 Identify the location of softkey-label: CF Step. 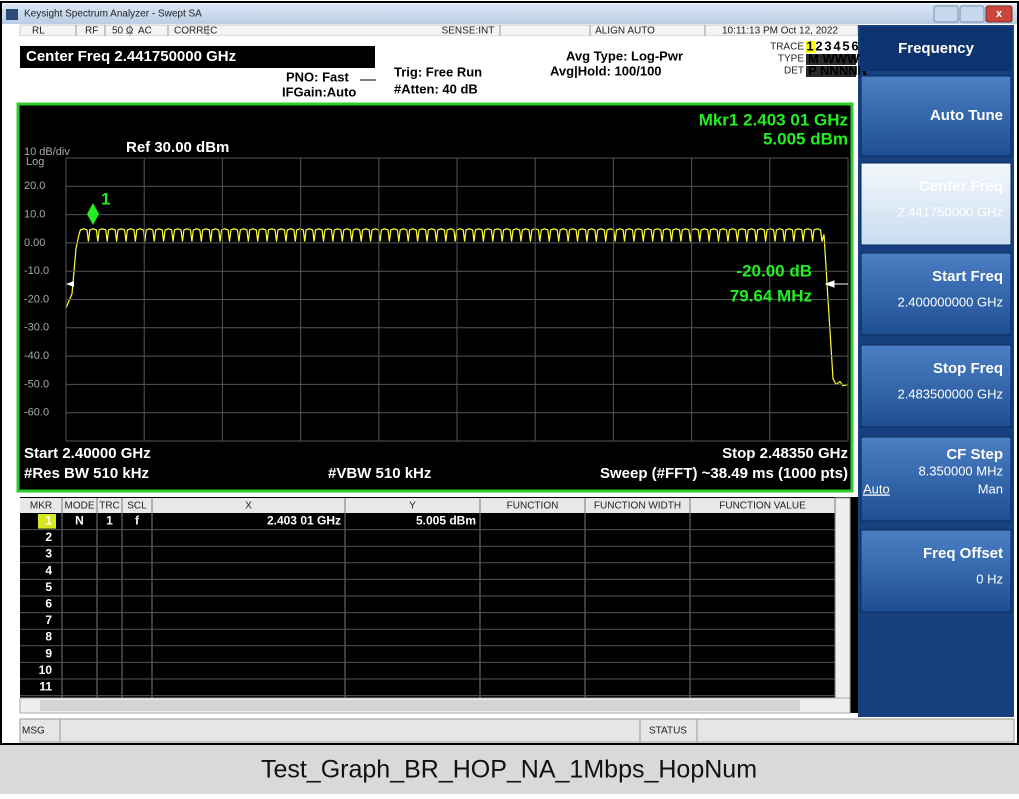
(974, 454).